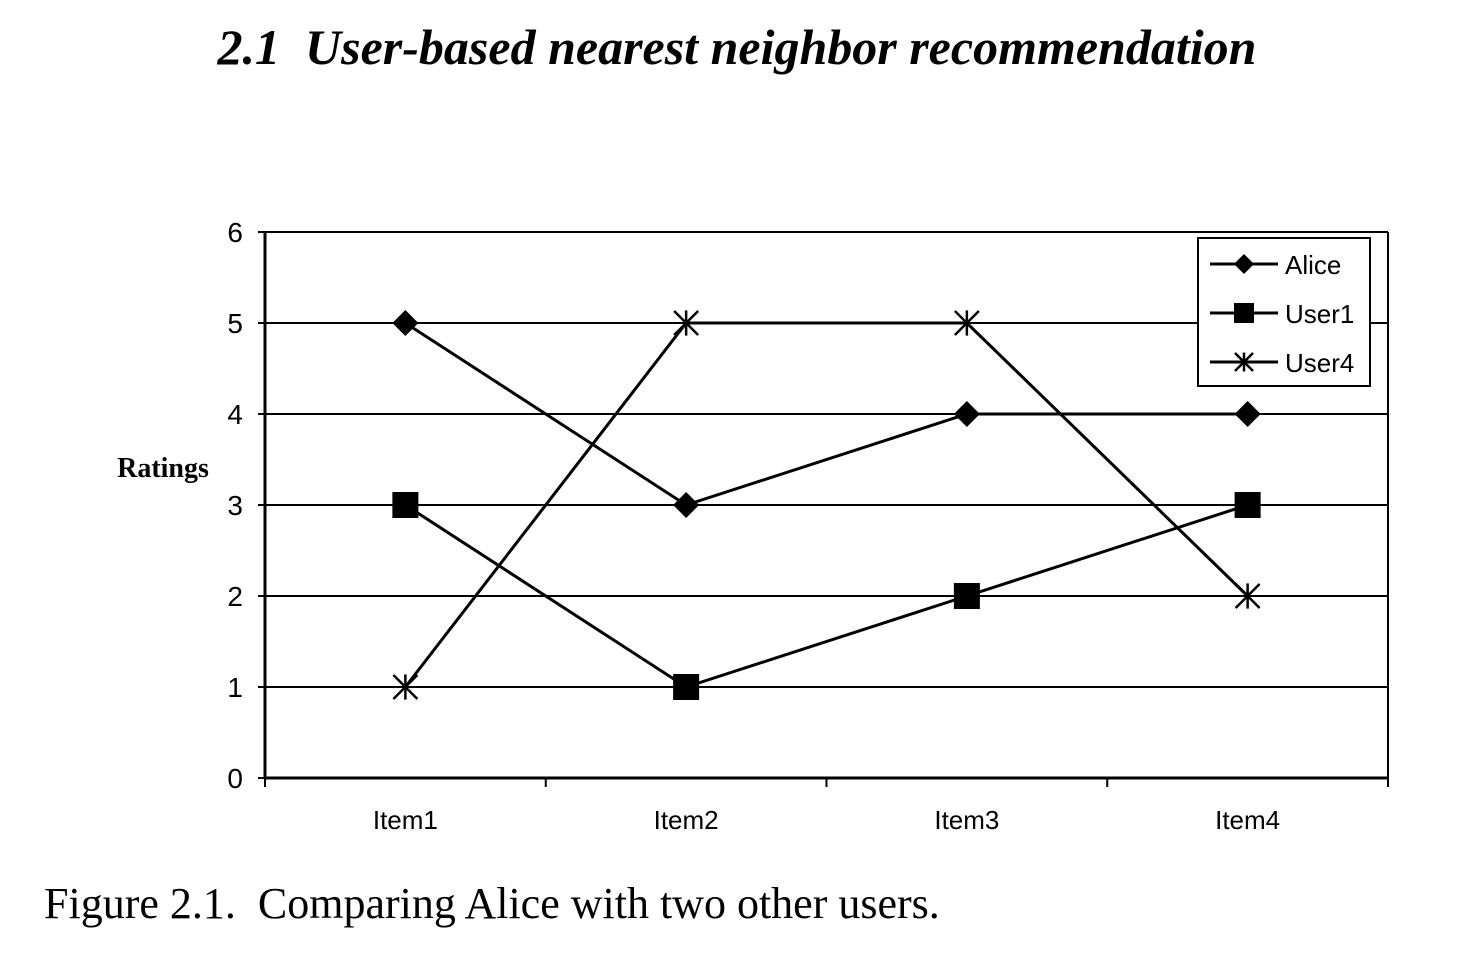 This screenshot has height=974, width=1474. What do you see at coordinates (1247, 820) in the screenshot?
I see `x-tick-label: Item4` at bounding box center [1247, 820].